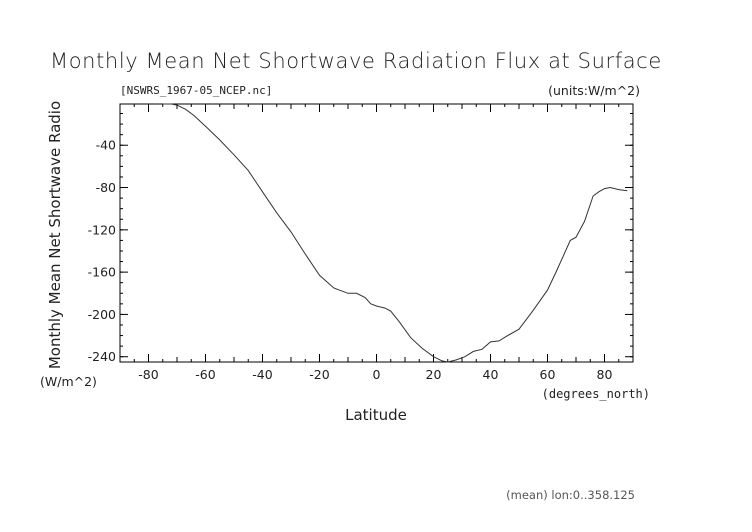 The width and height of the screenshot is (752, 532). Describe the element at coordinates (102, 272) in the screenshot. I see `y-tick-label: -160` at that location.